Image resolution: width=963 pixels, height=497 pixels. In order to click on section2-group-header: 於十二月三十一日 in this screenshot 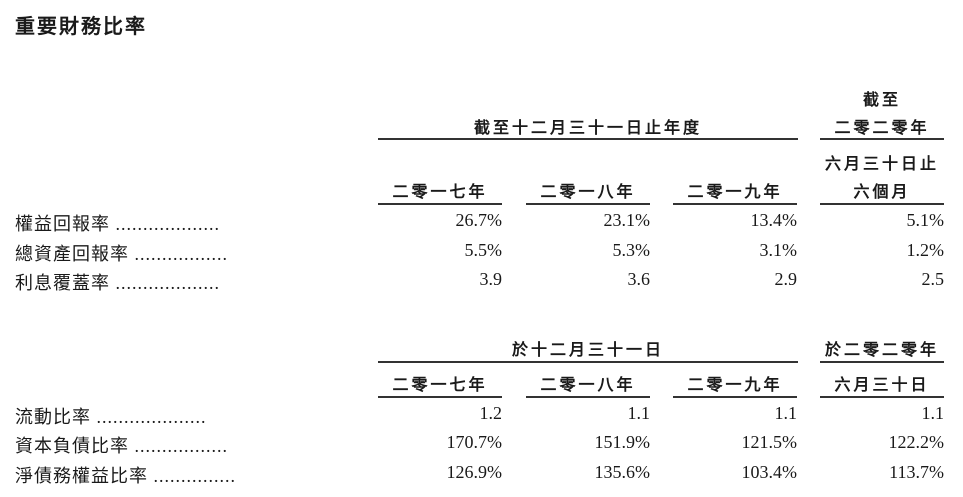, I will do `click(587, 350)`.